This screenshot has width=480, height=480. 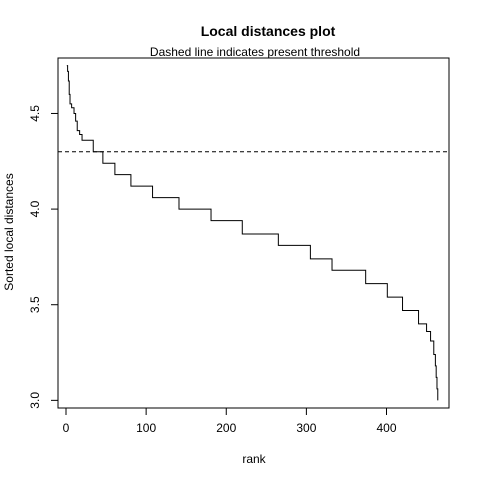 What do you see at coordinates (146, 428) in the screenshot?
I see `x-tick-label: 100` at bounding box center [146, 428].